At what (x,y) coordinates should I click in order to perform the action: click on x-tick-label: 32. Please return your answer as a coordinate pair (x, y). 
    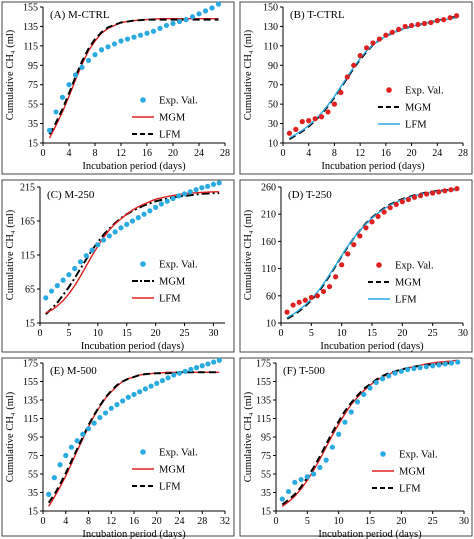
    Looking at the image, I should click on (225, 521).